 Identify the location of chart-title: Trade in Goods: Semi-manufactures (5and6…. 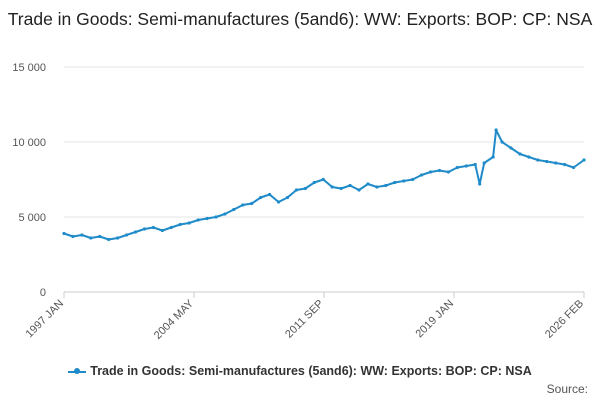
(300, 19).